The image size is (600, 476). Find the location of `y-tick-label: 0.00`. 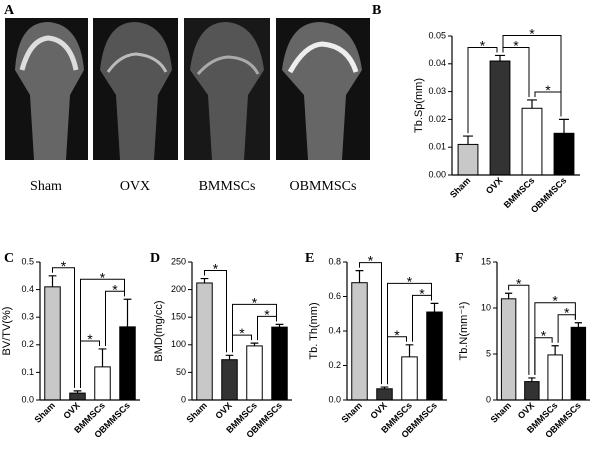

y-tick-label: 0.00 is located at coordinates (437, 174).